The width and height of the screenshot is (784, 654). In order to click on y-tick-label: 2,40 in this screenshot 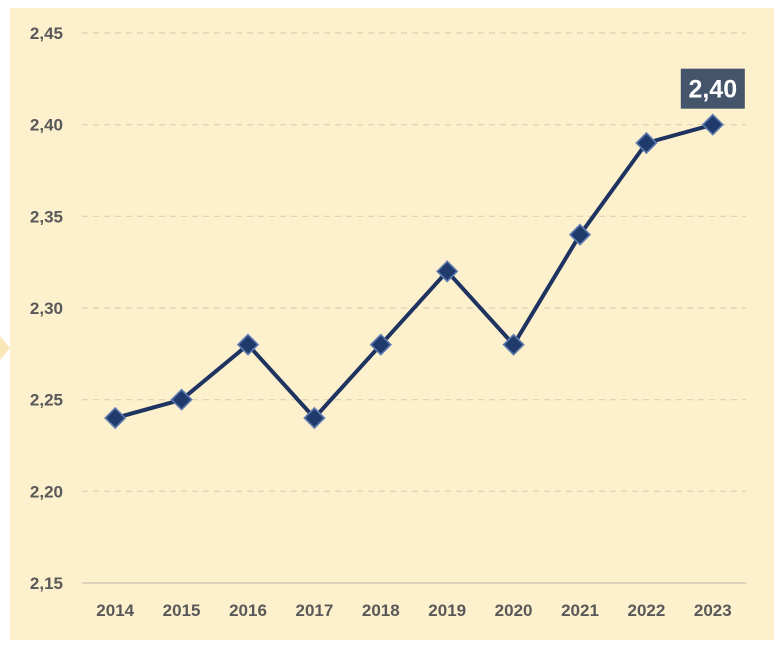, I will do `click(46, 125)`.